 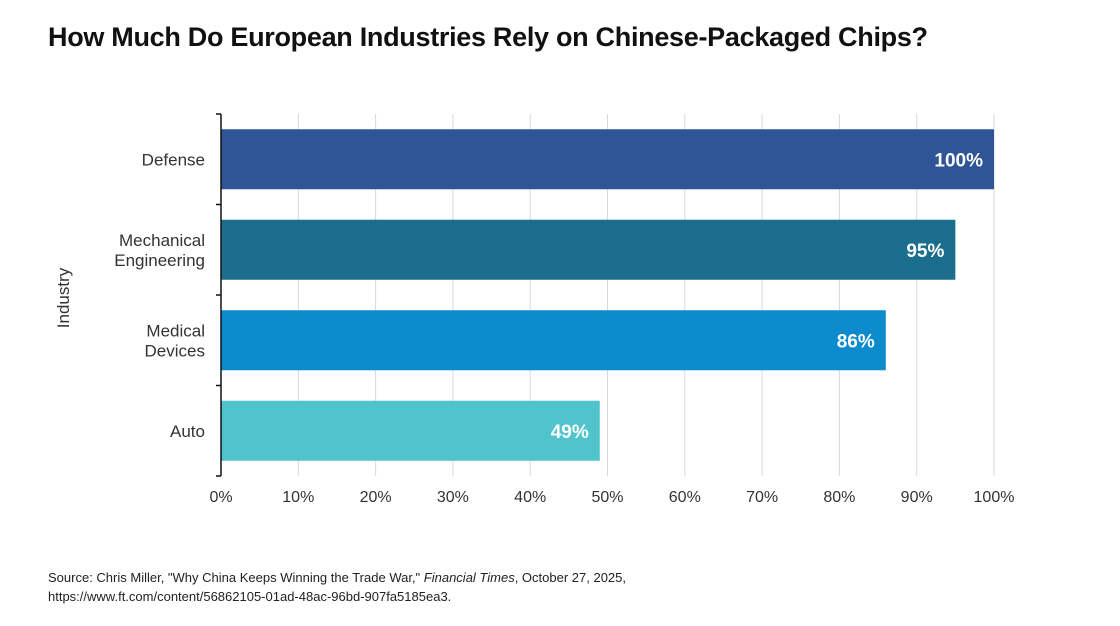 I want to click on x-tick-label: 10%, so click(x=298, y=497).